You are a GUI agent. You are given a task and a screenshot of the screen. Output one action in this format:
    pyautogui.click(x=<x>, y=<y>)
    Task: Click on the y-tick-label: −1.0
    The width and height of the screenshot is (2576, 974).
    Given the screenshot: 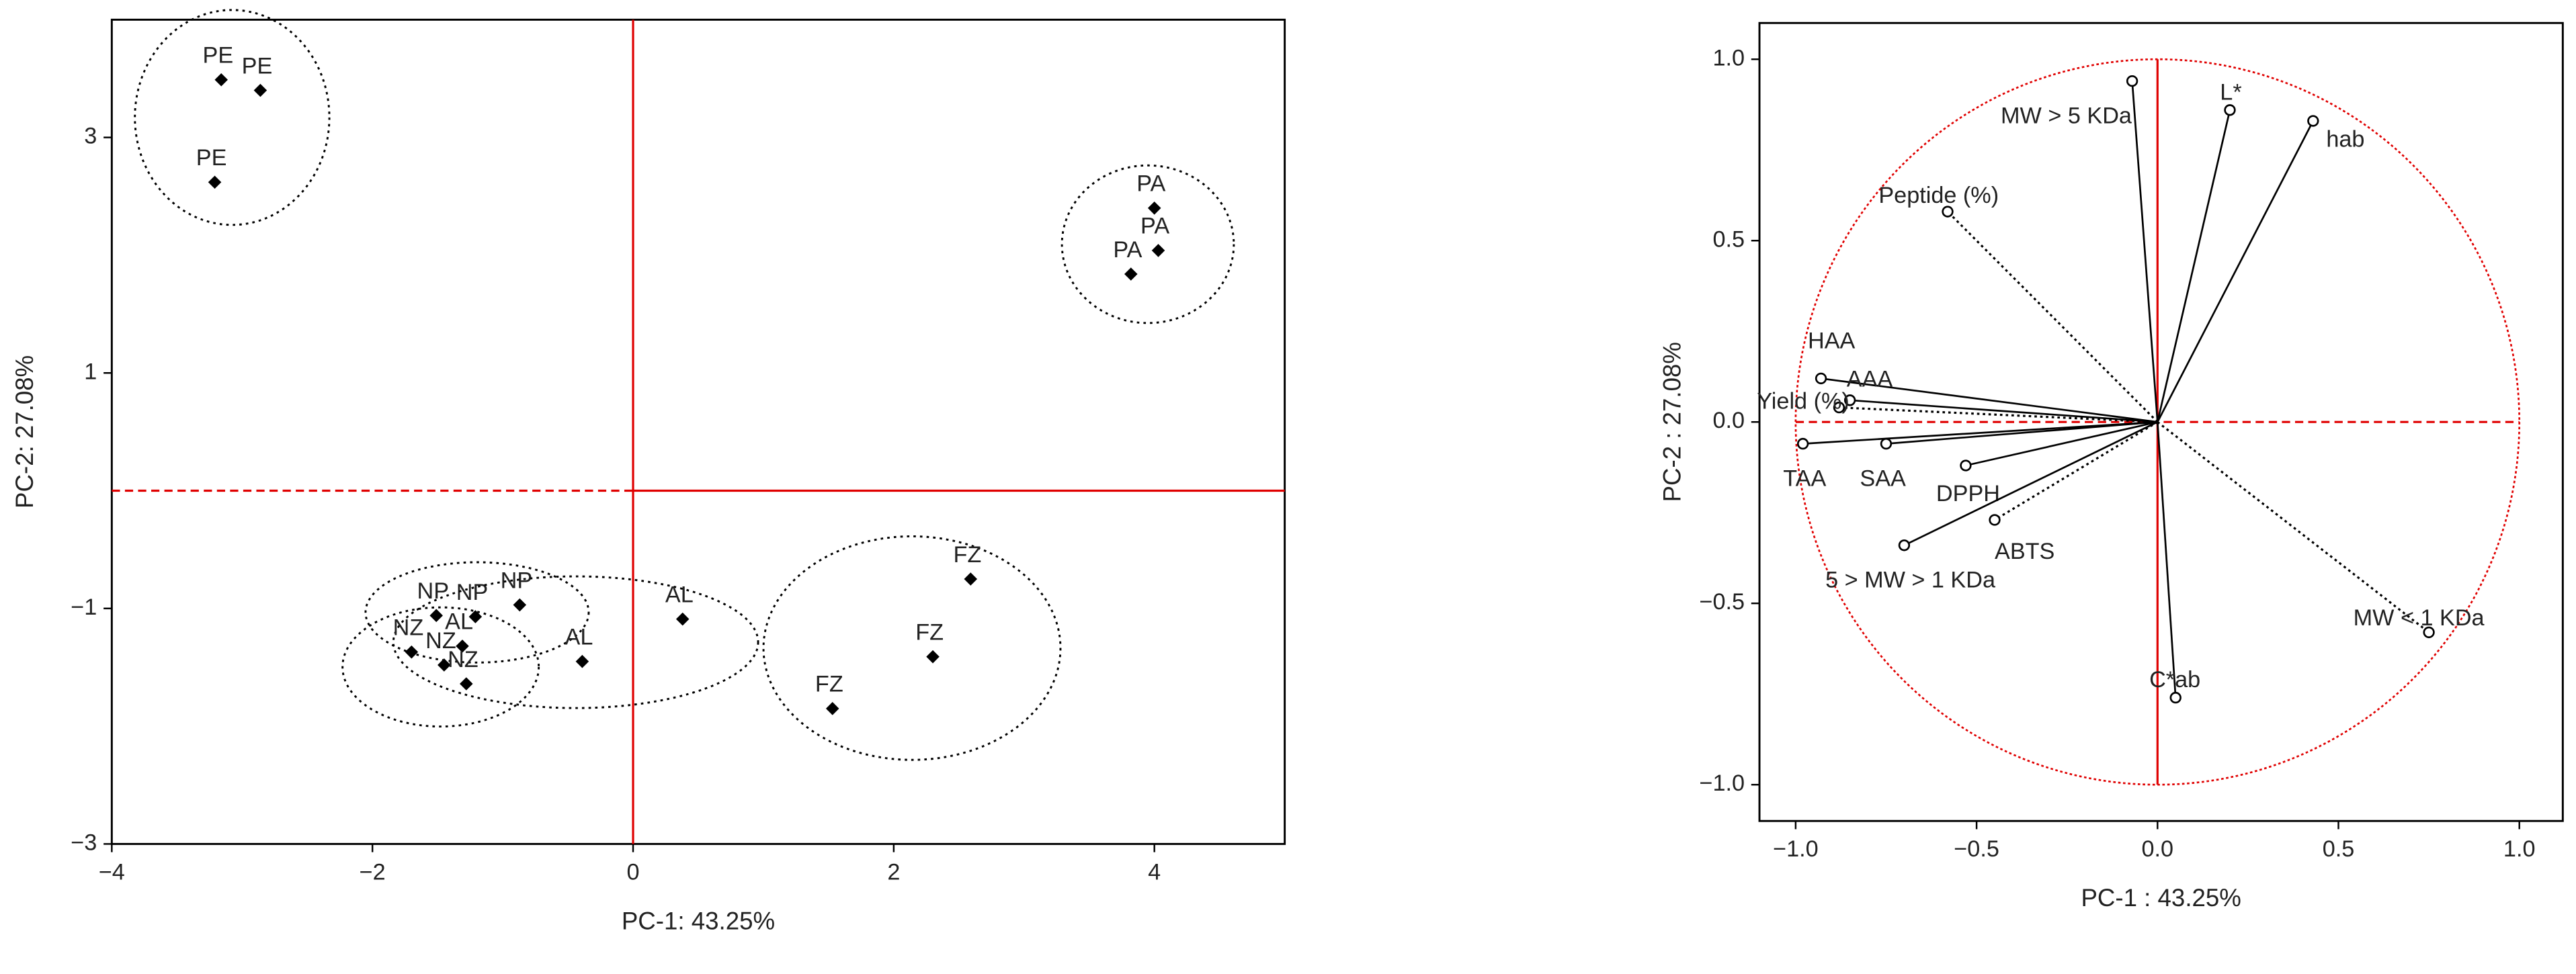 What is the action you would take?
    pyautogui.click(x=1722, y=783)
    